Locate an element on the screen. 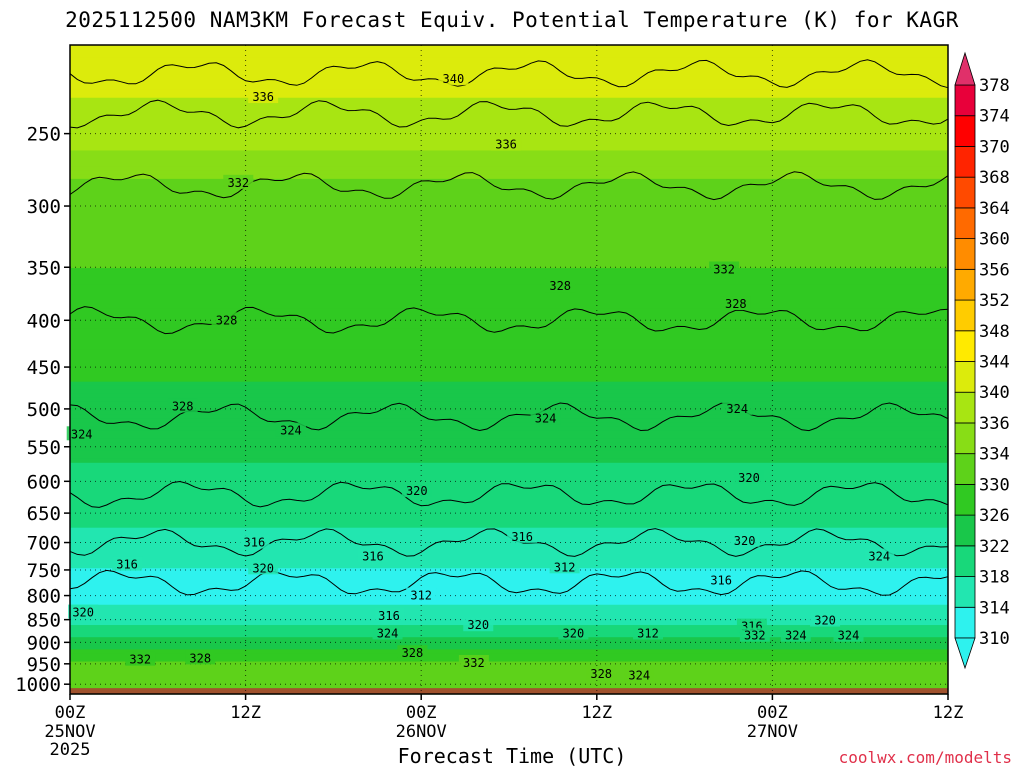 Image resolution: width=1024 pixels, height=768 pixels. colorbar-label: 336 is located at coordinates (994, 424).